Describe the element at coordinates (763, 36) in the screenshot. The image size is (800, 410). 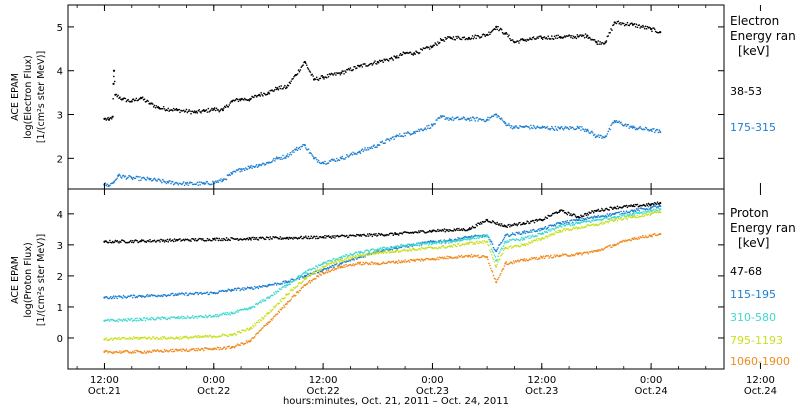
I see `electron-legend-title-2: Energy ran` at that location.